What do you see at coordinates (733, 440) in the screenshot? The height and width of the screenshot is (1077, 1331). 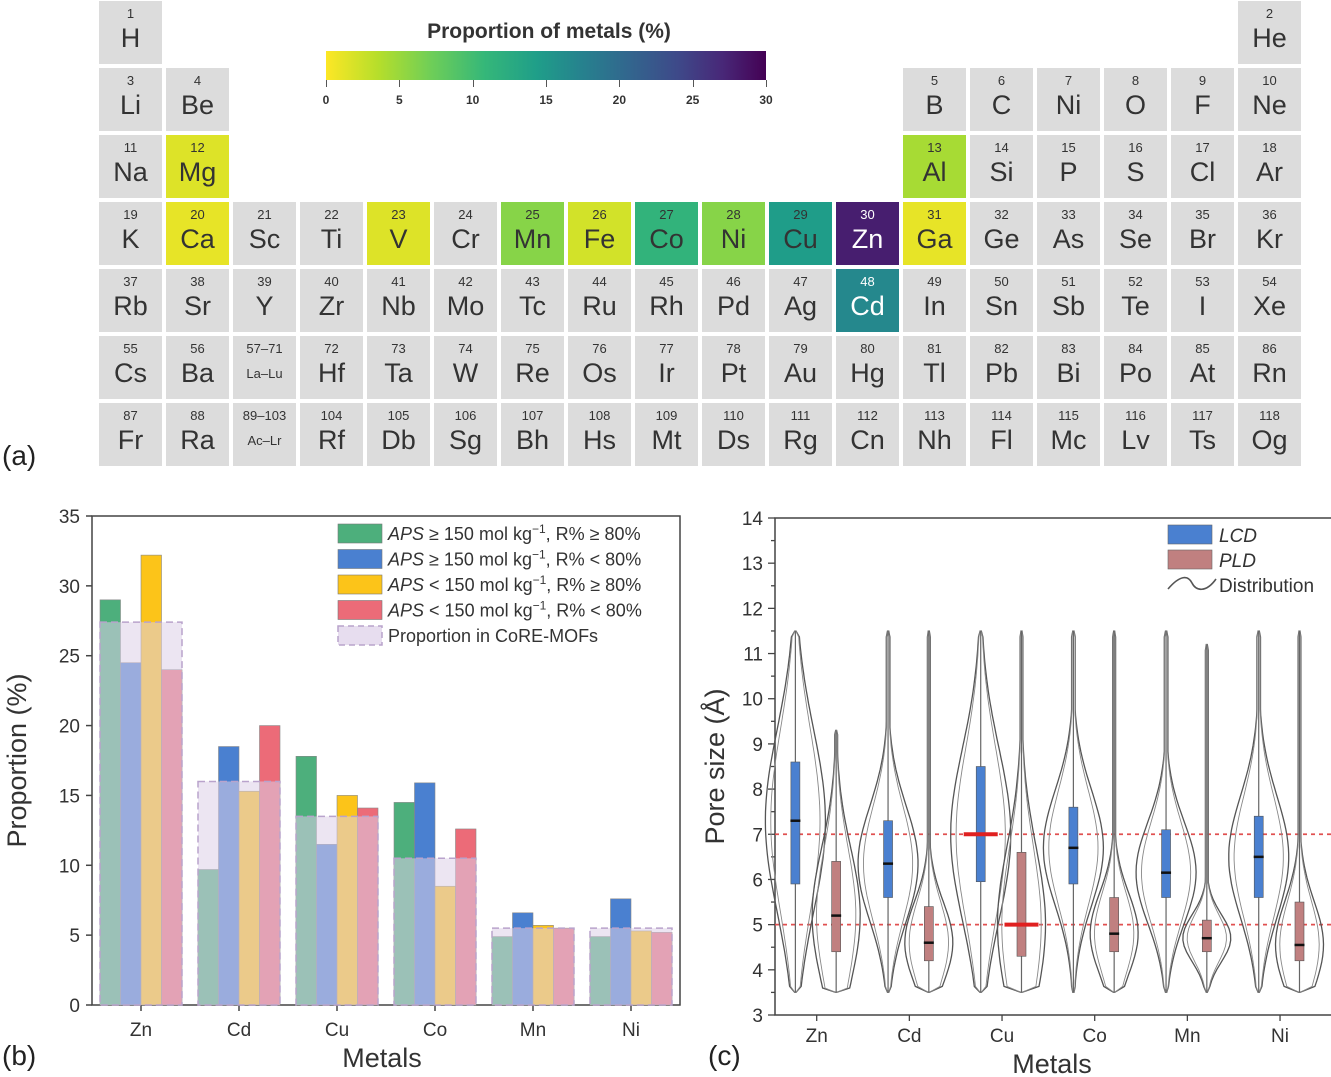 I see `element-symbol: Ds` at bounding box center [733, 440].